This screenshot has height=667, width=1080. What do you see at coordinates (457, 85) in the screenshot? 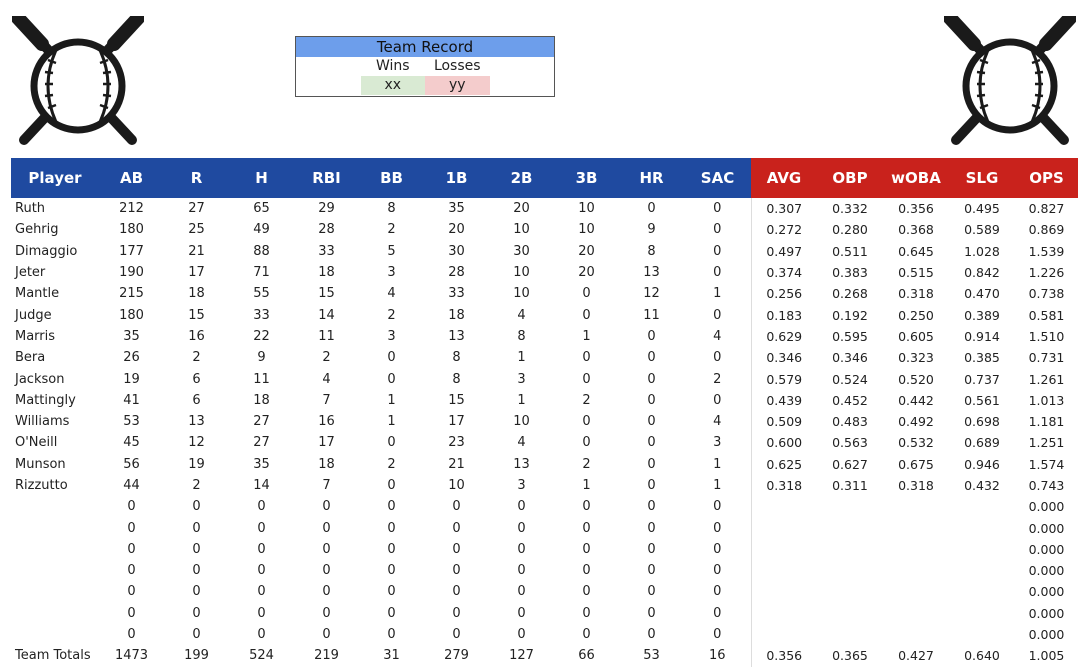
I see `losses-value: yy` at bounding box center [457, 85].